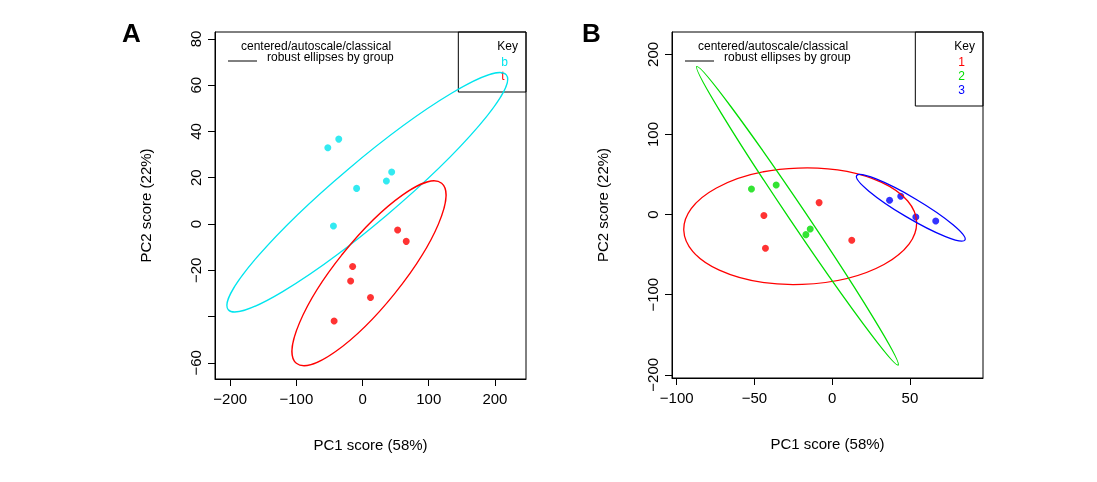 The width and height of the screenshot is (1097, 482). I want to click on y-tick-label: 20, so click(195, 178).